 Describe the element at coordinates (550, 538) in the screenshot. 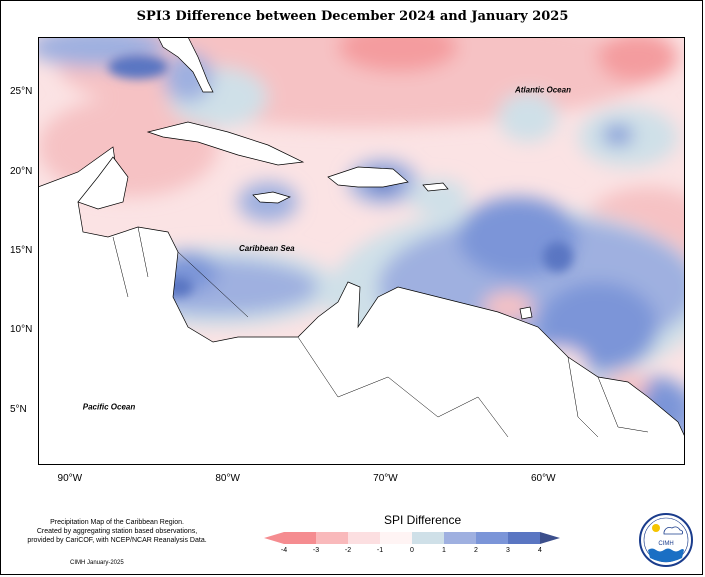

I see `legend-arrow-right` at that location.